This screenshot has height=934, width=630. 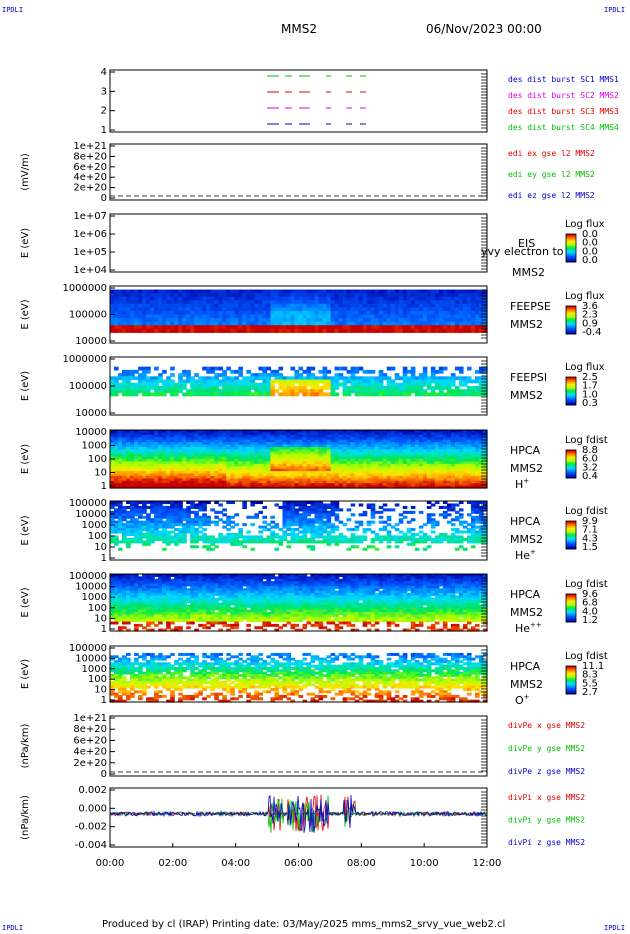 I want to click on colorbar-cell, so click(x=571, y=386).